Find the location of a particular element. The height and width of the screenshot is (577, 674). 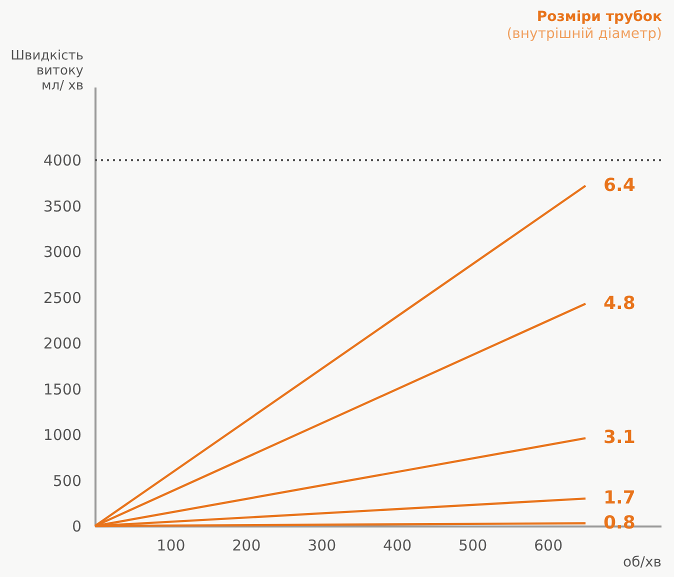

x-tick-label: 100 is located at coordinates (171, 545).